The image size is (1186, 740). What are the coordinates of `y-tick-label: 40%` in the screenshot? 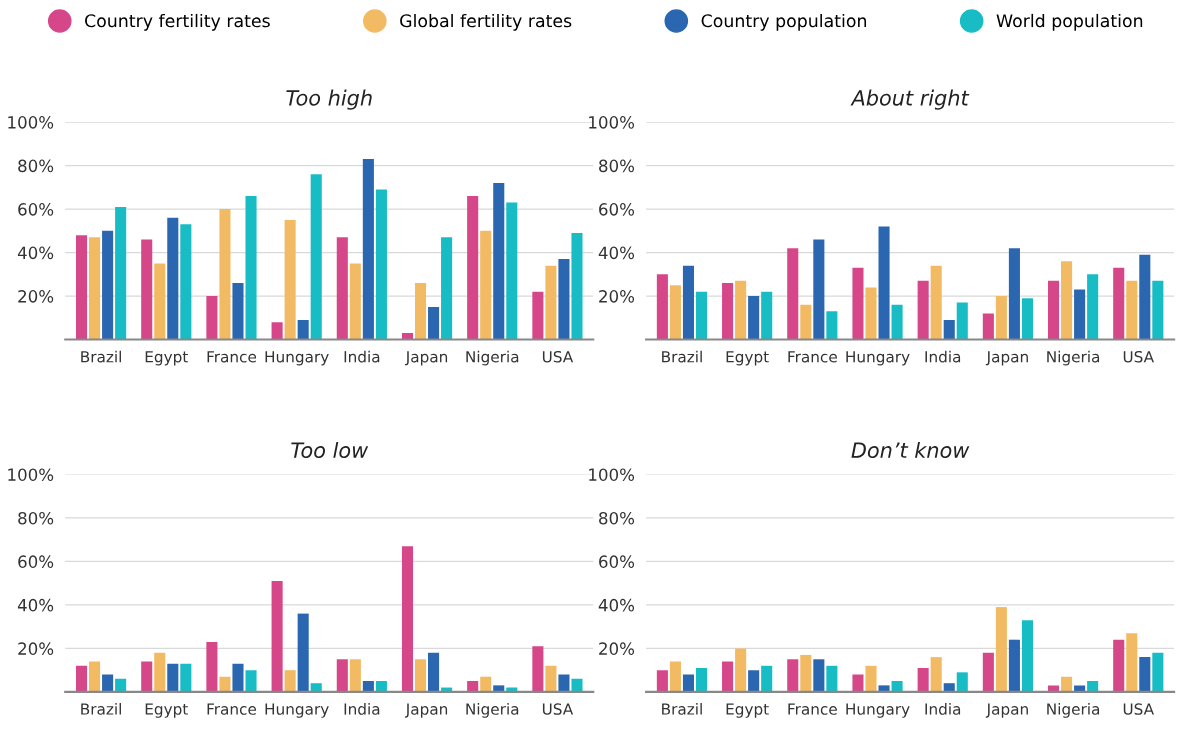 It's located at (616, 605).